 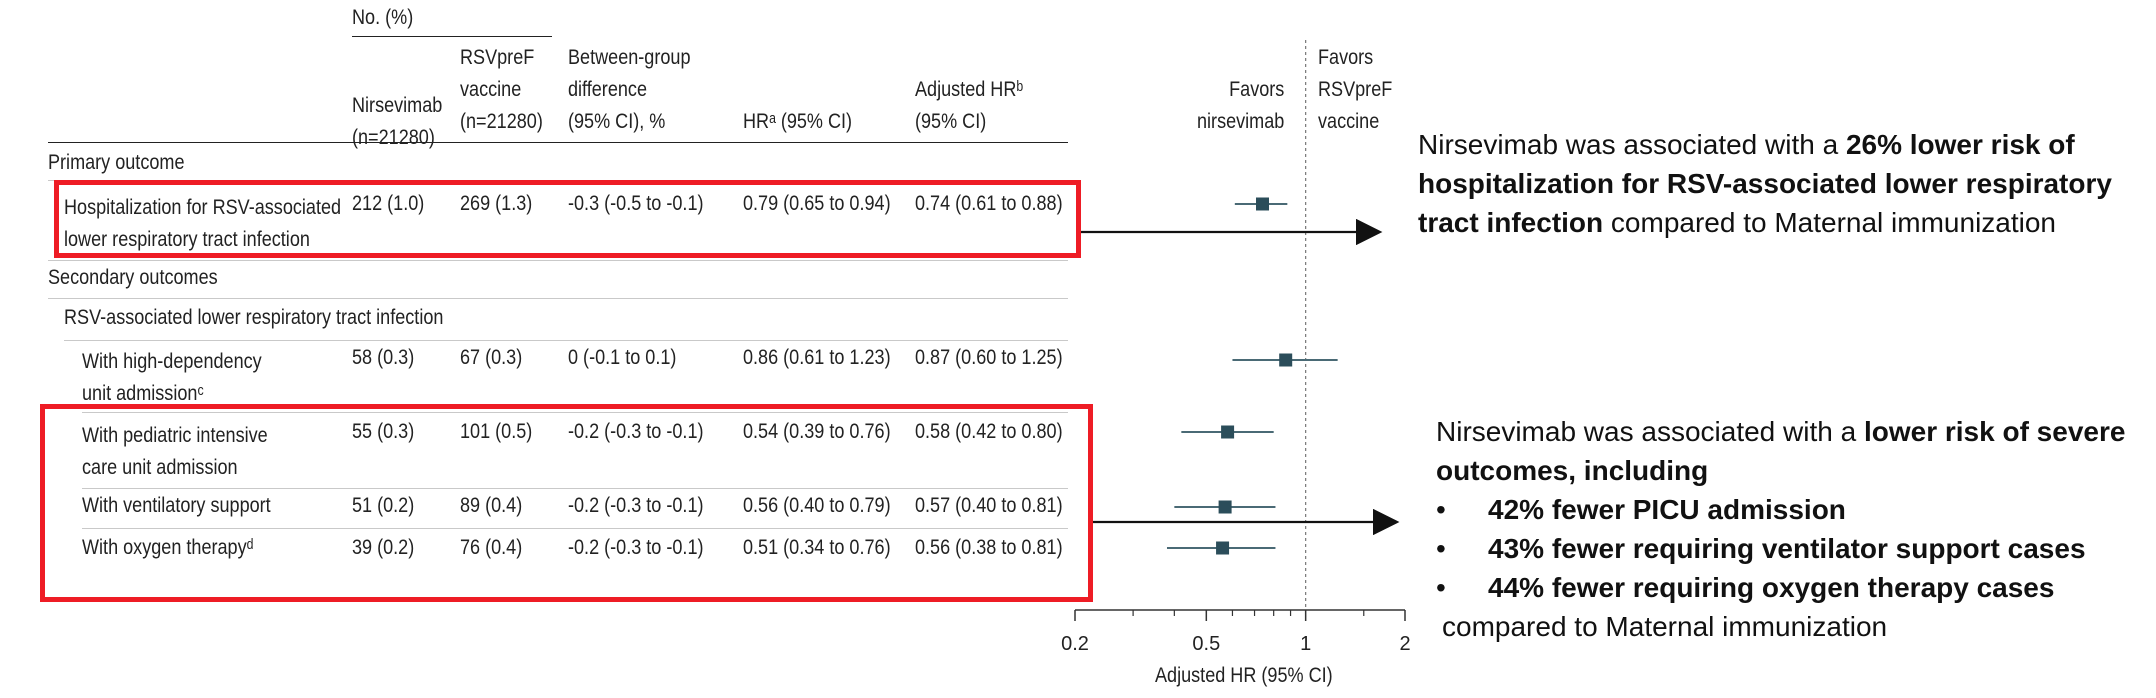 I want to click on row-label: With oxygen therapyᵈ, so click(x=167, y=548).